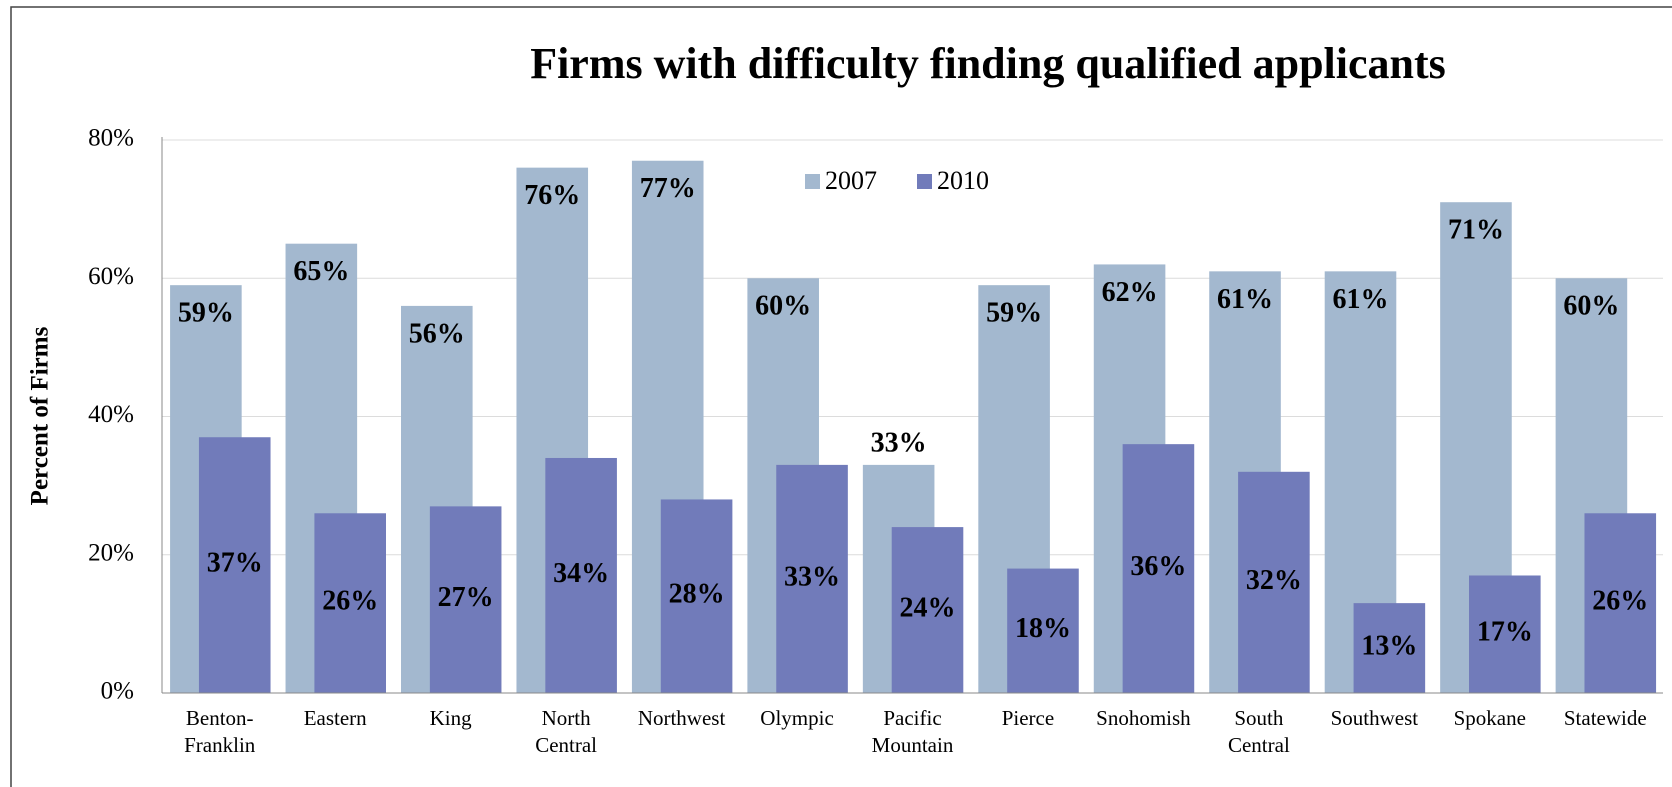  What do you see at coordinates (335, 718) in the screenshot?
I see `x-tick-label: Eastern` at bounding box center [335, 718].